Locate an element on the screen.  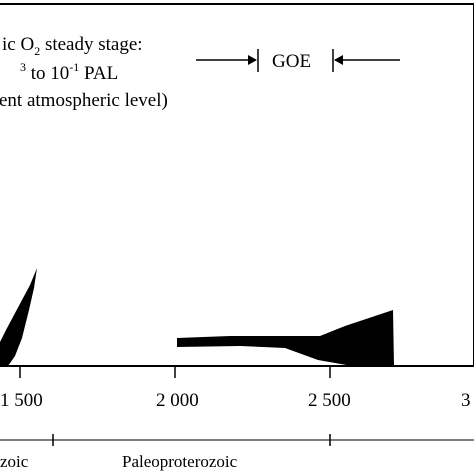
annotation-line-1-subscript: 2 is located at coordinates (37, 51).